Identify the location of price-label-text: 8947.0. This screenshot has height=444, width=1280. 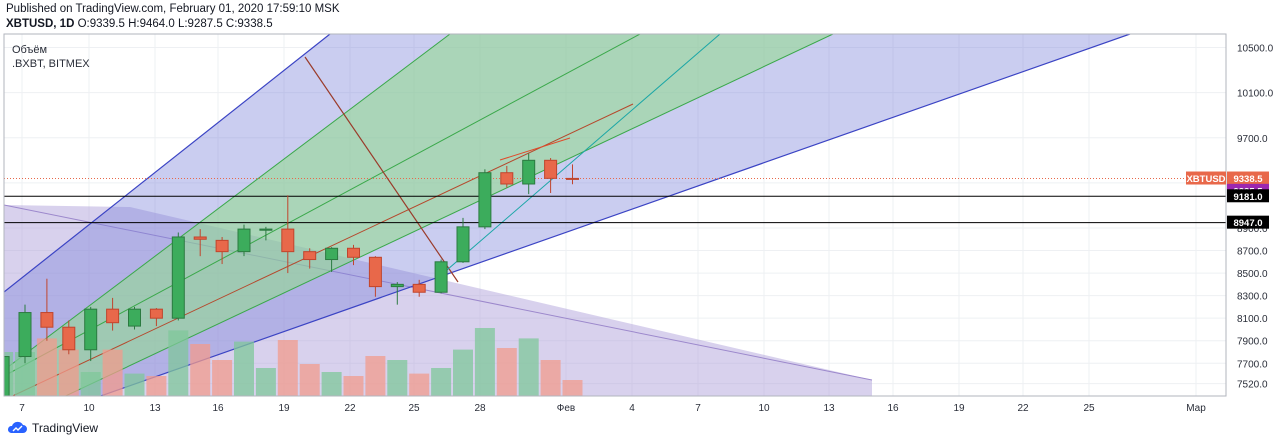
(1247, 223).